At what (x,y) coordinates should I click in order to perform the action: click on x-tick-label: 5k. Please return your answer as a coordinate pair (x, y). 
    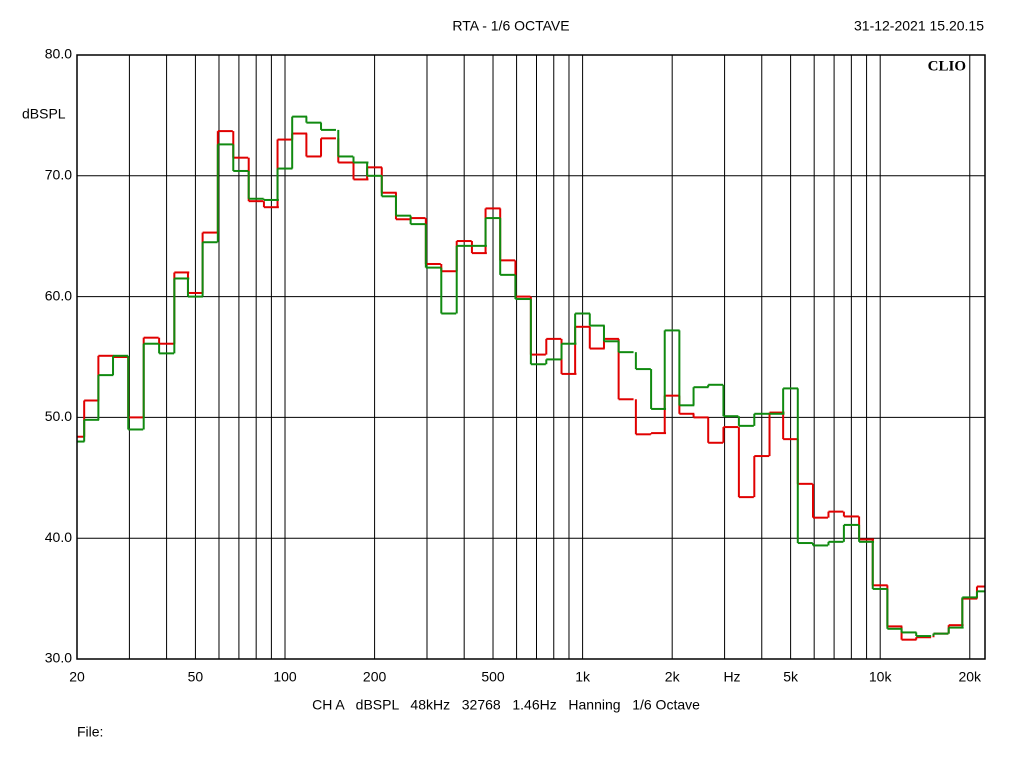
    Looking at the image, I should click on (791, 677).